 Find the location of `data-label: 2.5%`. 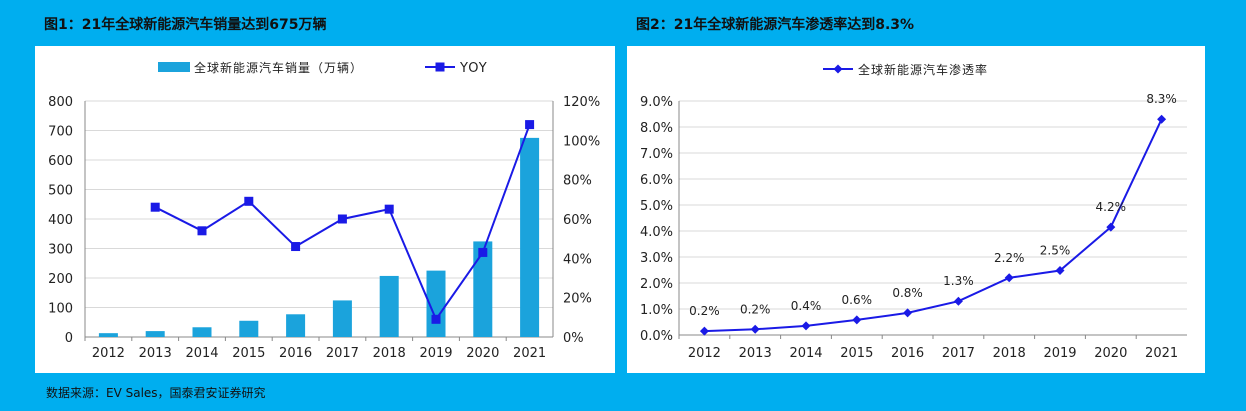

data-label: 2.5% is located at coordinates (1055, 251).